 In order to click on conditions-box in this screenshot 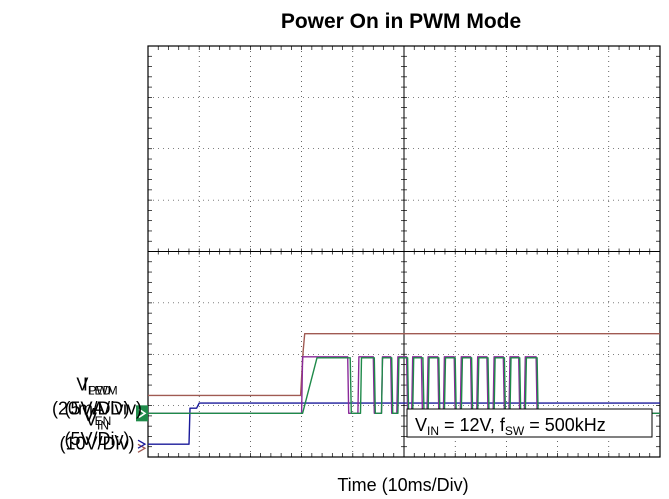, I will do `click(529, 423)`.